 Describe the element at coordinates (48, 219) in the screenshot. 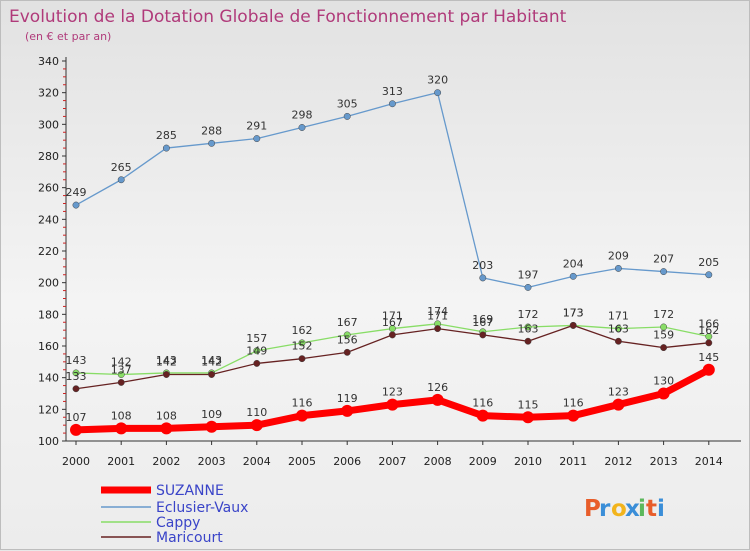

I see `y-tick-label: 240` at that location.